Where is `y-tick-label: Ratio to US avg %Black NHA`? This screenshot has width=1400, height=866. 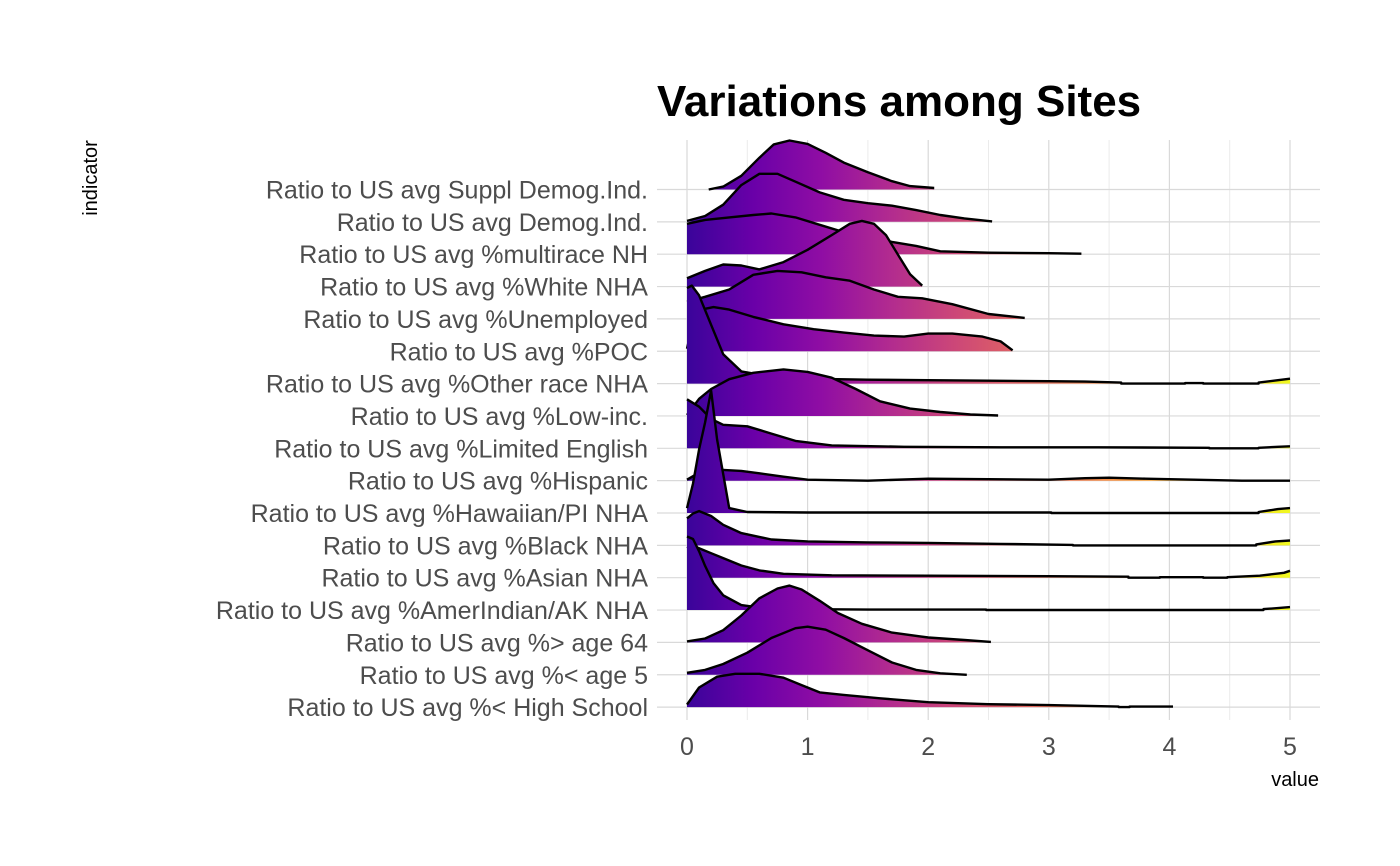
y-tick-label: Ratio to US avg %Black NHA is located at coordinates (485, 546).